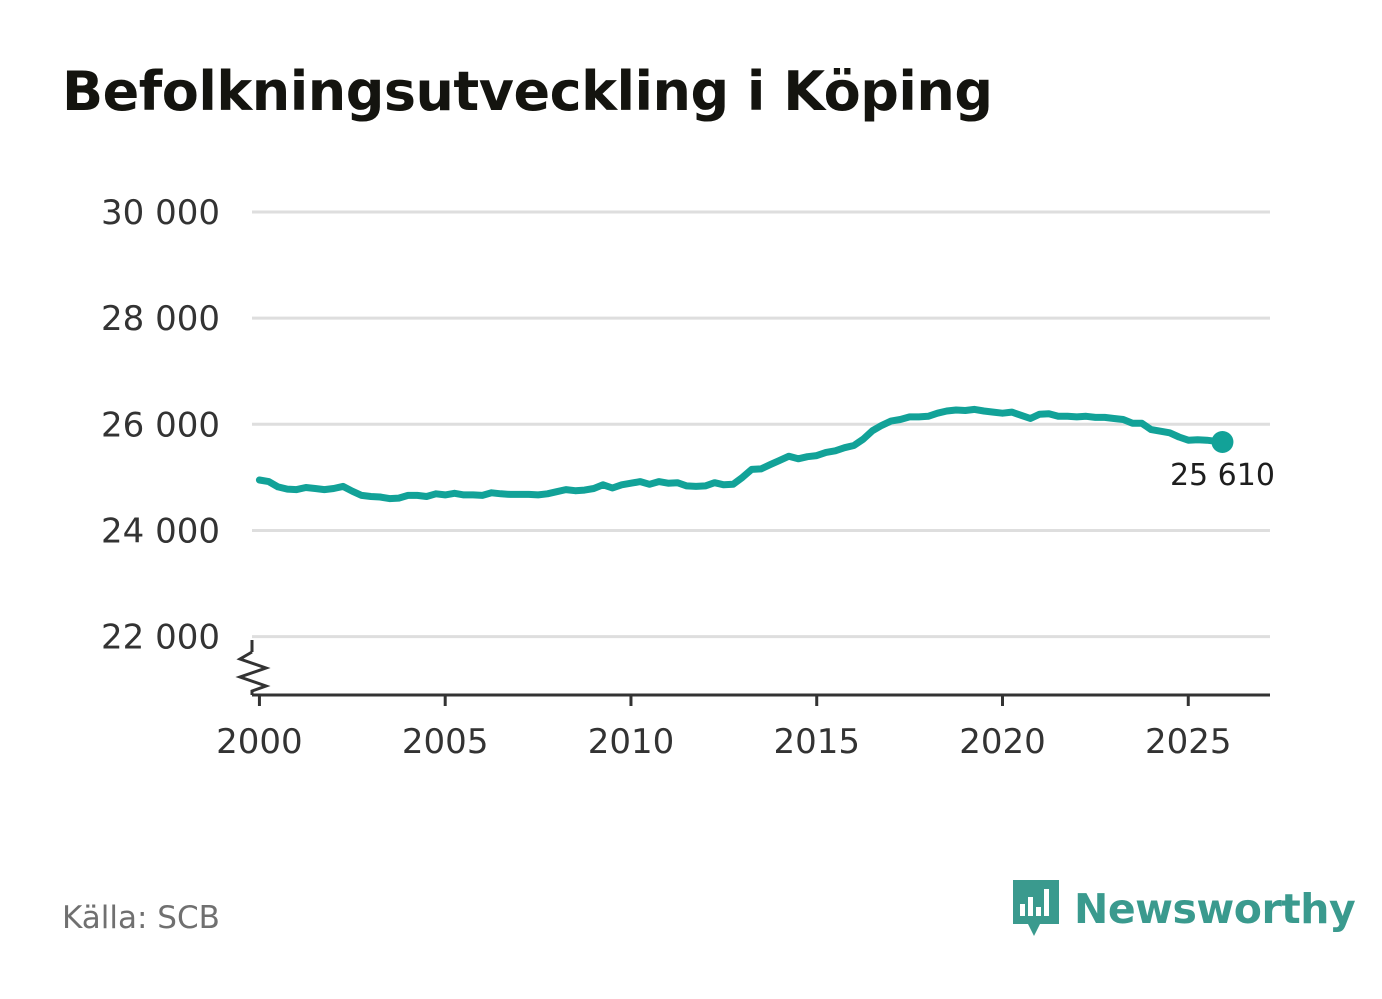 This screenshot has height=999, width=1382. I want to click on y-tick-label: 22 000, so click(160, 638).